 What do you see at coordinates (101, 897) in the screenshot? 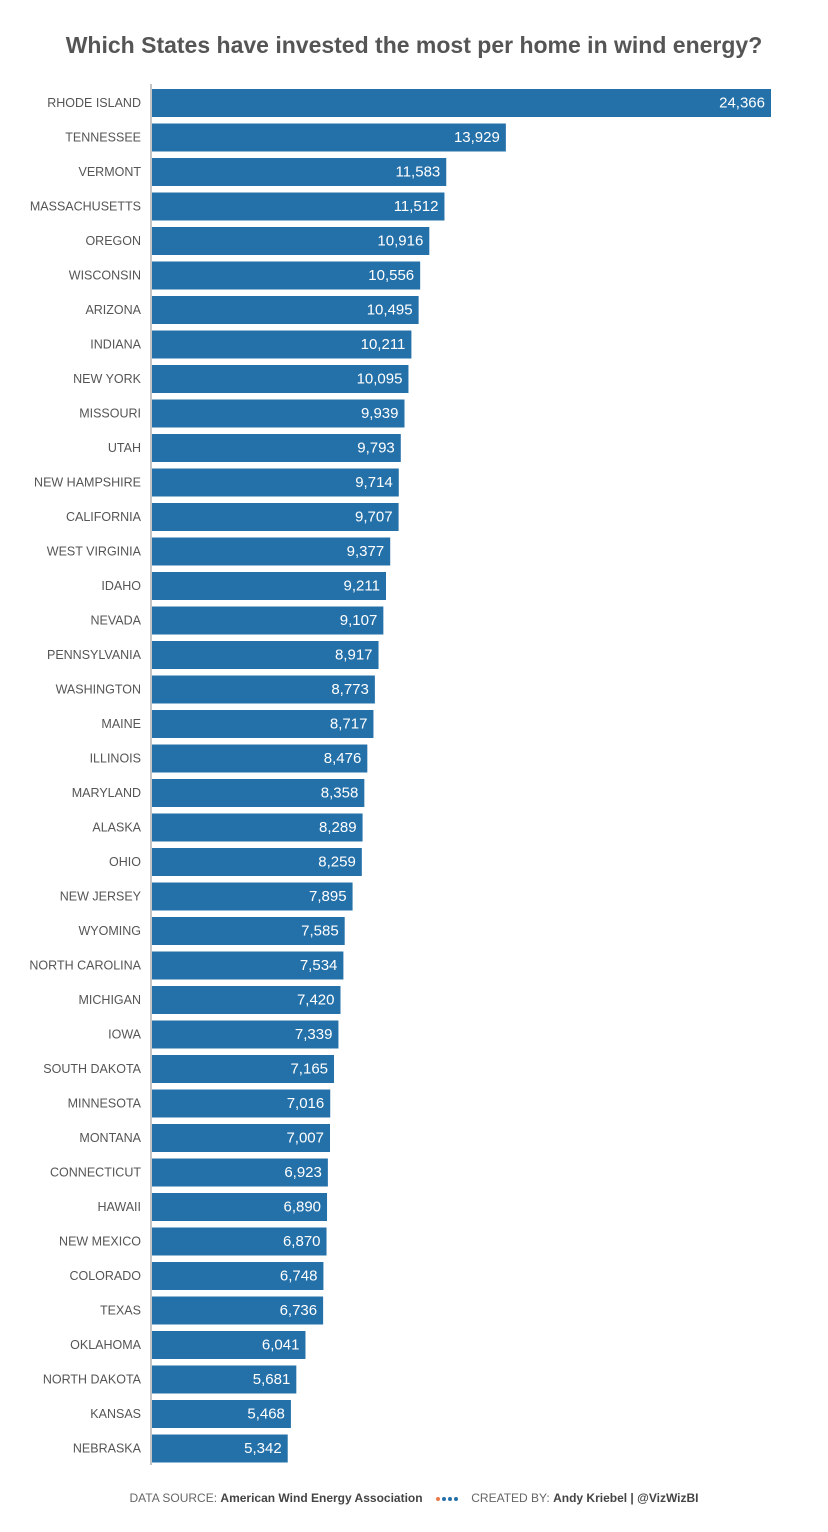
I see `category-label: NEW JERSEY` at bounding box center [101, 897].